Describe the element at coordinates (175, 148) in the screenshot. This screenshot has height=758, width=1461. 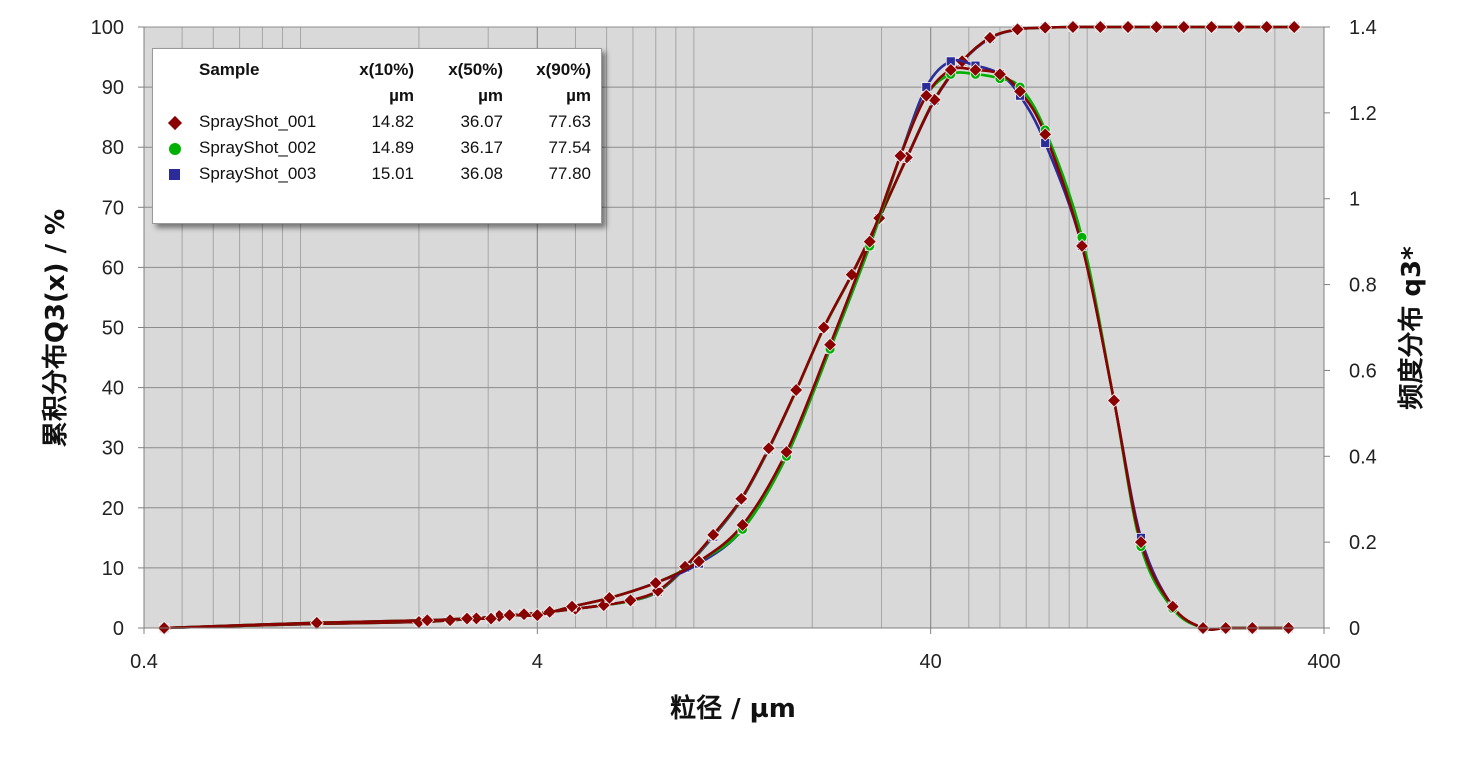
I see `circle-marker-icon` at that location.